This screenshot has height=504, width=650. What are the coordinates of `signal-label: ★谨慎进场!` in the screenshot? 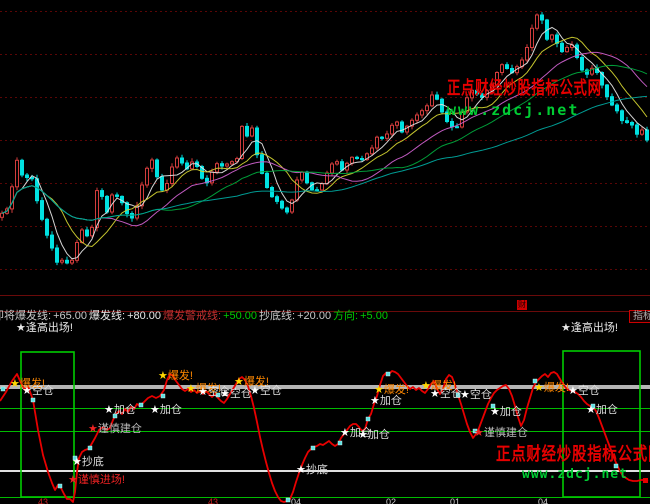 It's located at (96, 480).